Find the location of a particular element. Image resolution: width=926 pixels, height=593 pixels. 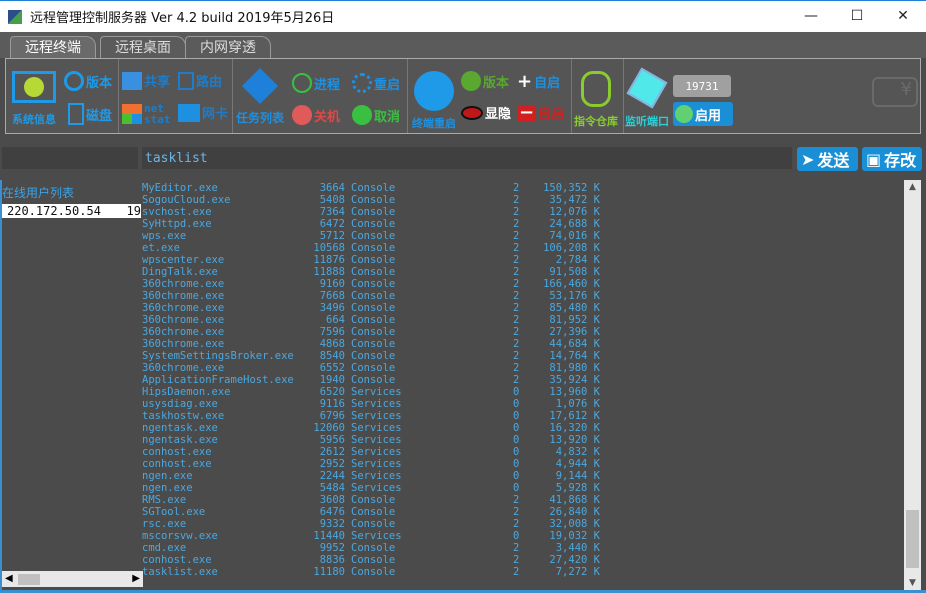

process-pid: 2244 is located at coordinates (332, 476).